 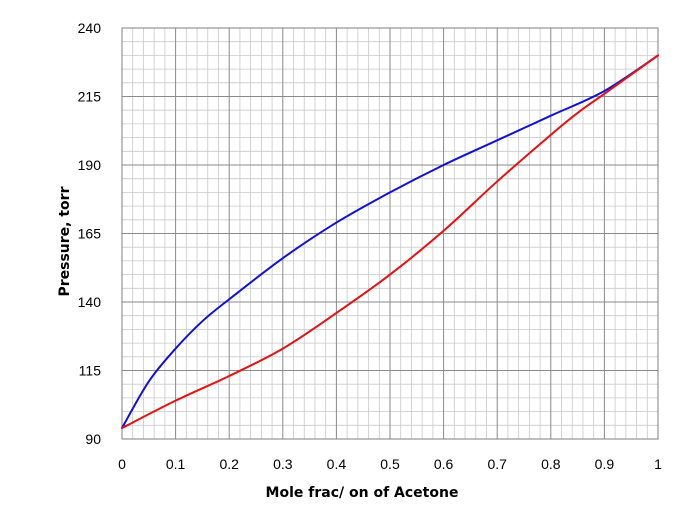 What do you see at coordinates (90, 302) in the screenshot?
I see `y-tick-label: 140` at bounding box center [90, 302].